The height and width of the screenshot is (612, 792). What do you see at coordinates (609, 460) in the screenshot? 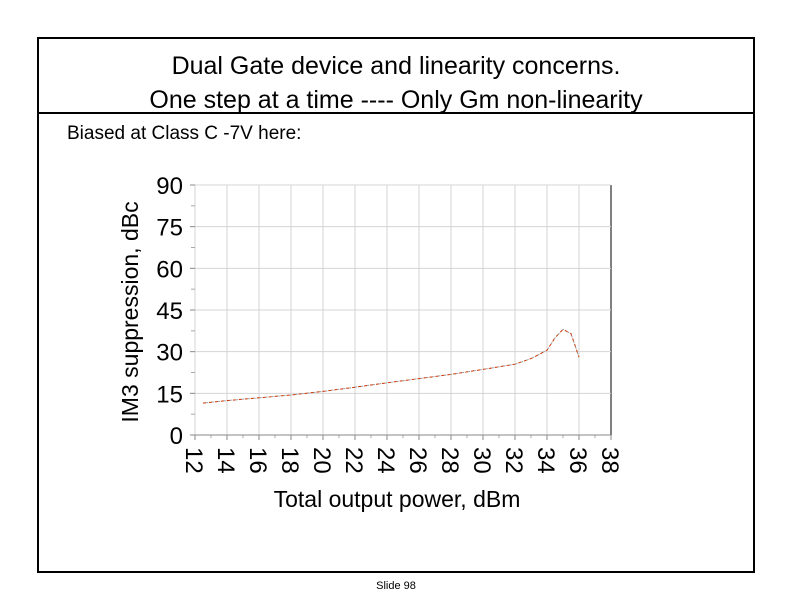
I see `x-tick-label: 38` at bounding box center [609, 460].